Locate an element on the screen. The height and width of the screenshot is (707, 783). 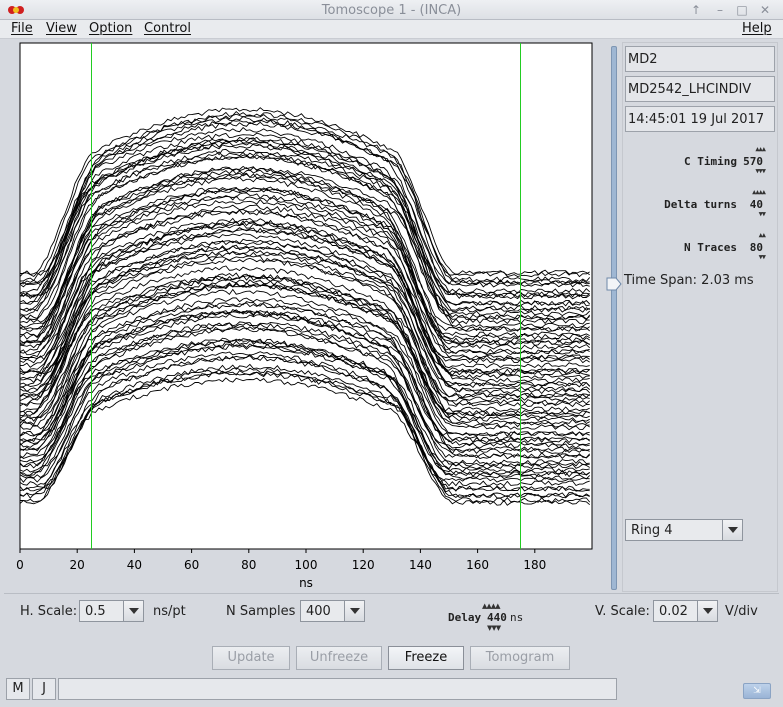
c-timing-down-arrows: ▼▼▼ is located at coordinates (760, 171).